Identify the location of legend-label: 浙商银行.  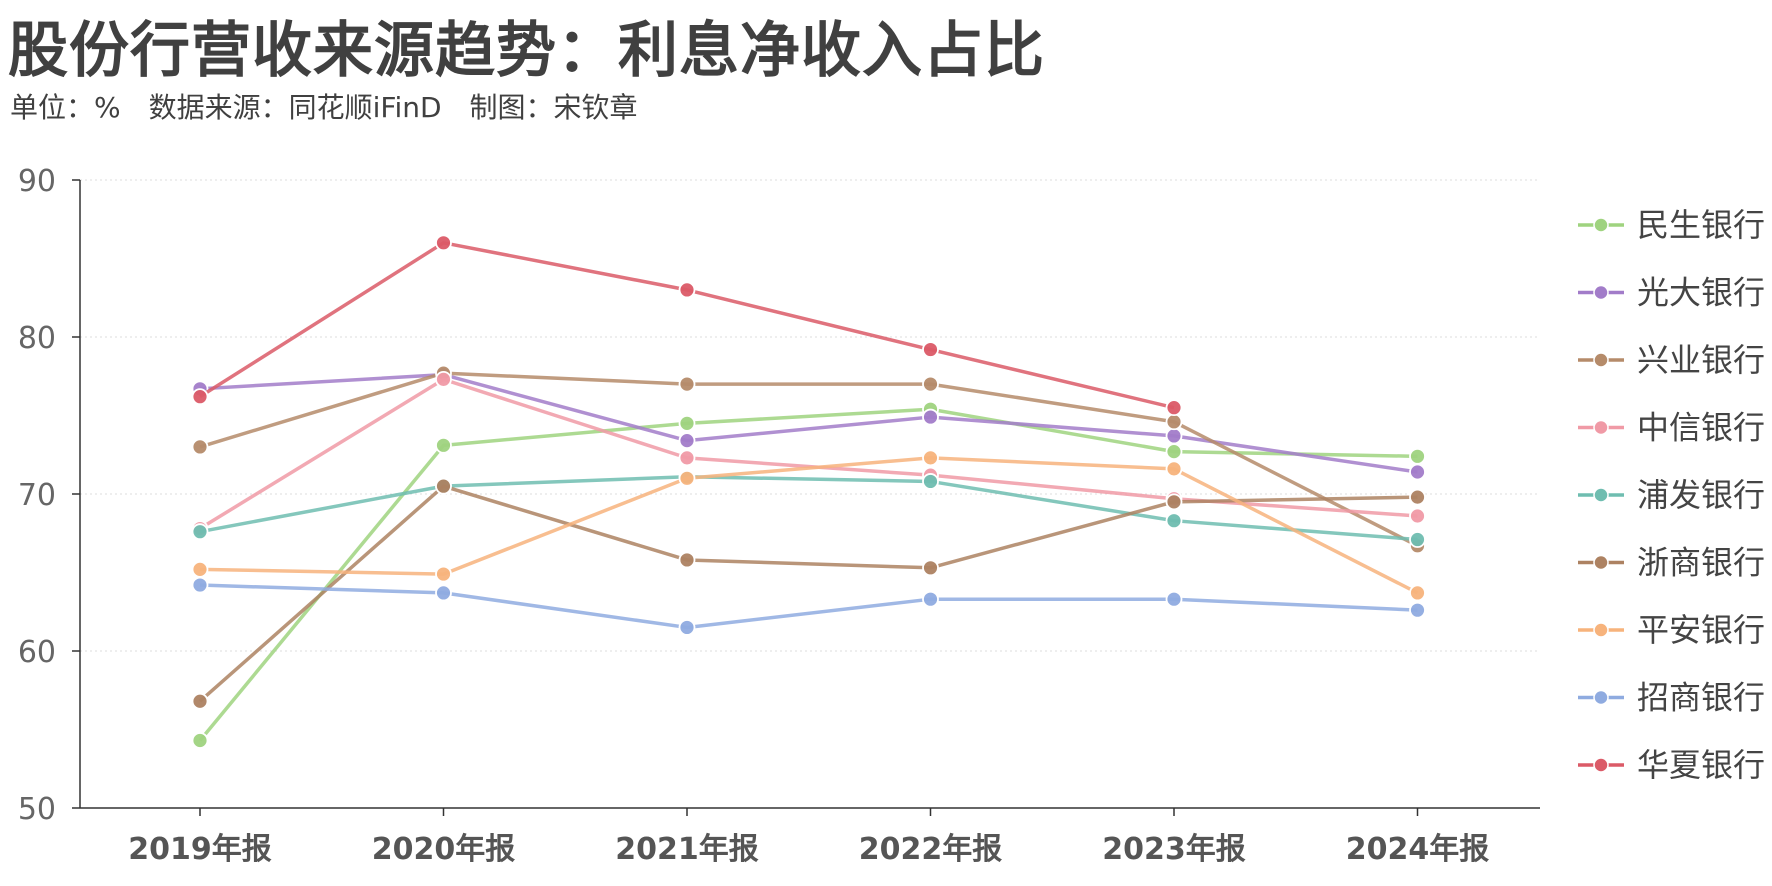
(1701, 563).